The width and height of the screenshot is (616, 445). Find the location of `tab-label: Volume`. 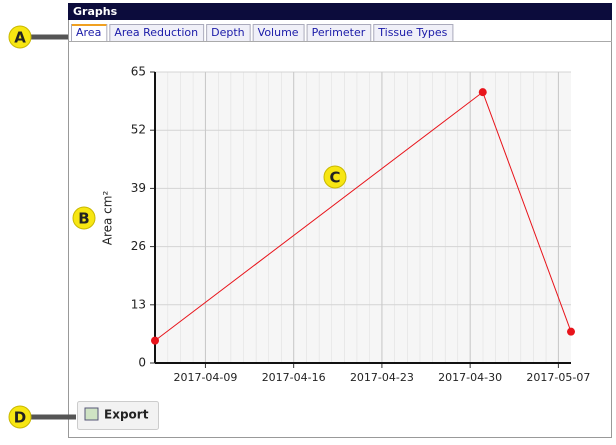

tab-label: Volume is located at coordinates (278, 32).